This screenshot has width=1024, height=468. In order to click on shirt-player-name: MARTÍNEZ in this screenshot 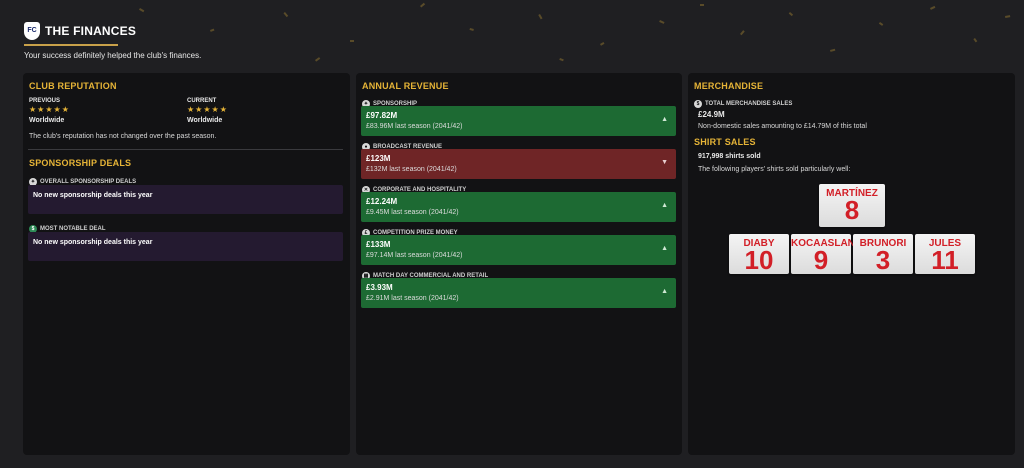, I will do `click(852, 193)`.